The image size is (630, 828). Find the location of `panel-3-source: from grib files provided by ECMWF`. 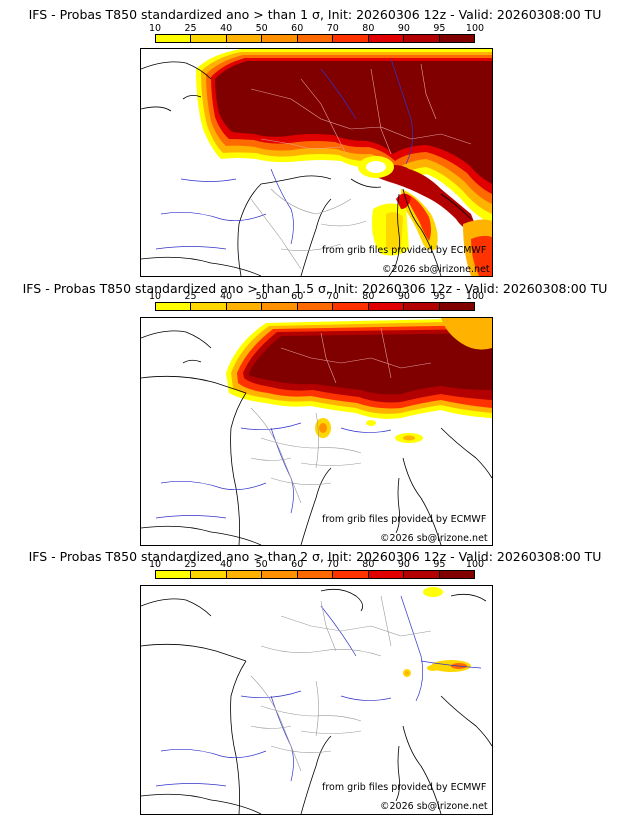

panel-3-source: from grib files provided by ECMWF is located at coordinates (404, 787).